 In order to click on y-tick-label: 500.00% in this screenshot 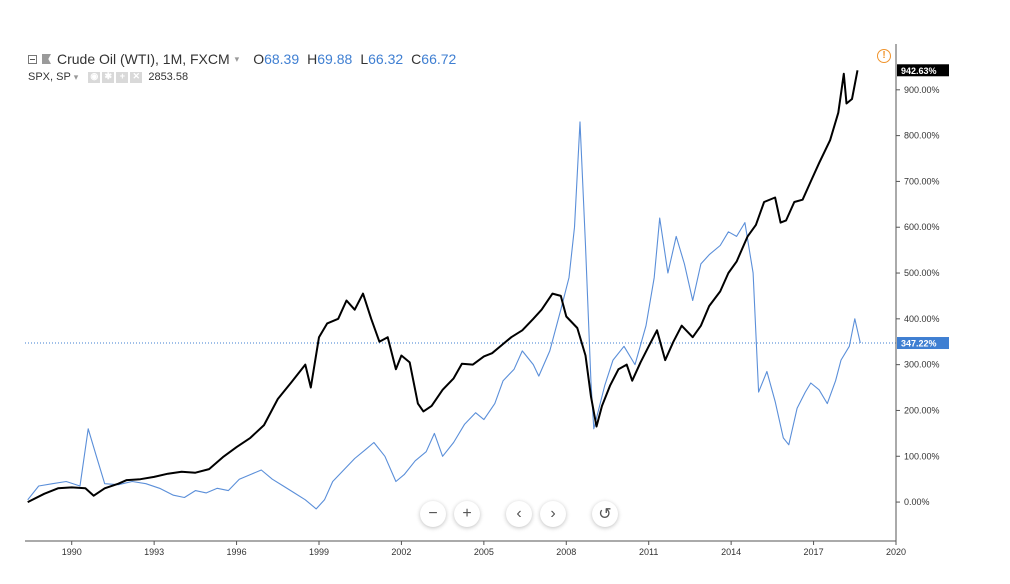, I will do `click(922, 273)`.